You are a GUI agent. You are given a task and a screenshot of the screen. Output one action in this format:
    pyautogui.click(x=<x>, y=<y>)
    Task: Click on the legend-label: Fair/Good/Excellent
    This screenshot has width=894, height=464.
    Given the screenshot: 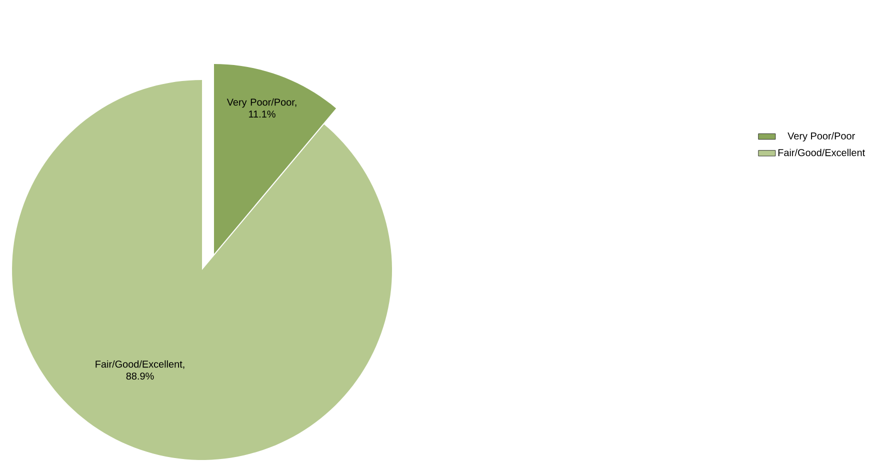 What is the action you would take?
    pyautogui.click(x=822, y=152)
    